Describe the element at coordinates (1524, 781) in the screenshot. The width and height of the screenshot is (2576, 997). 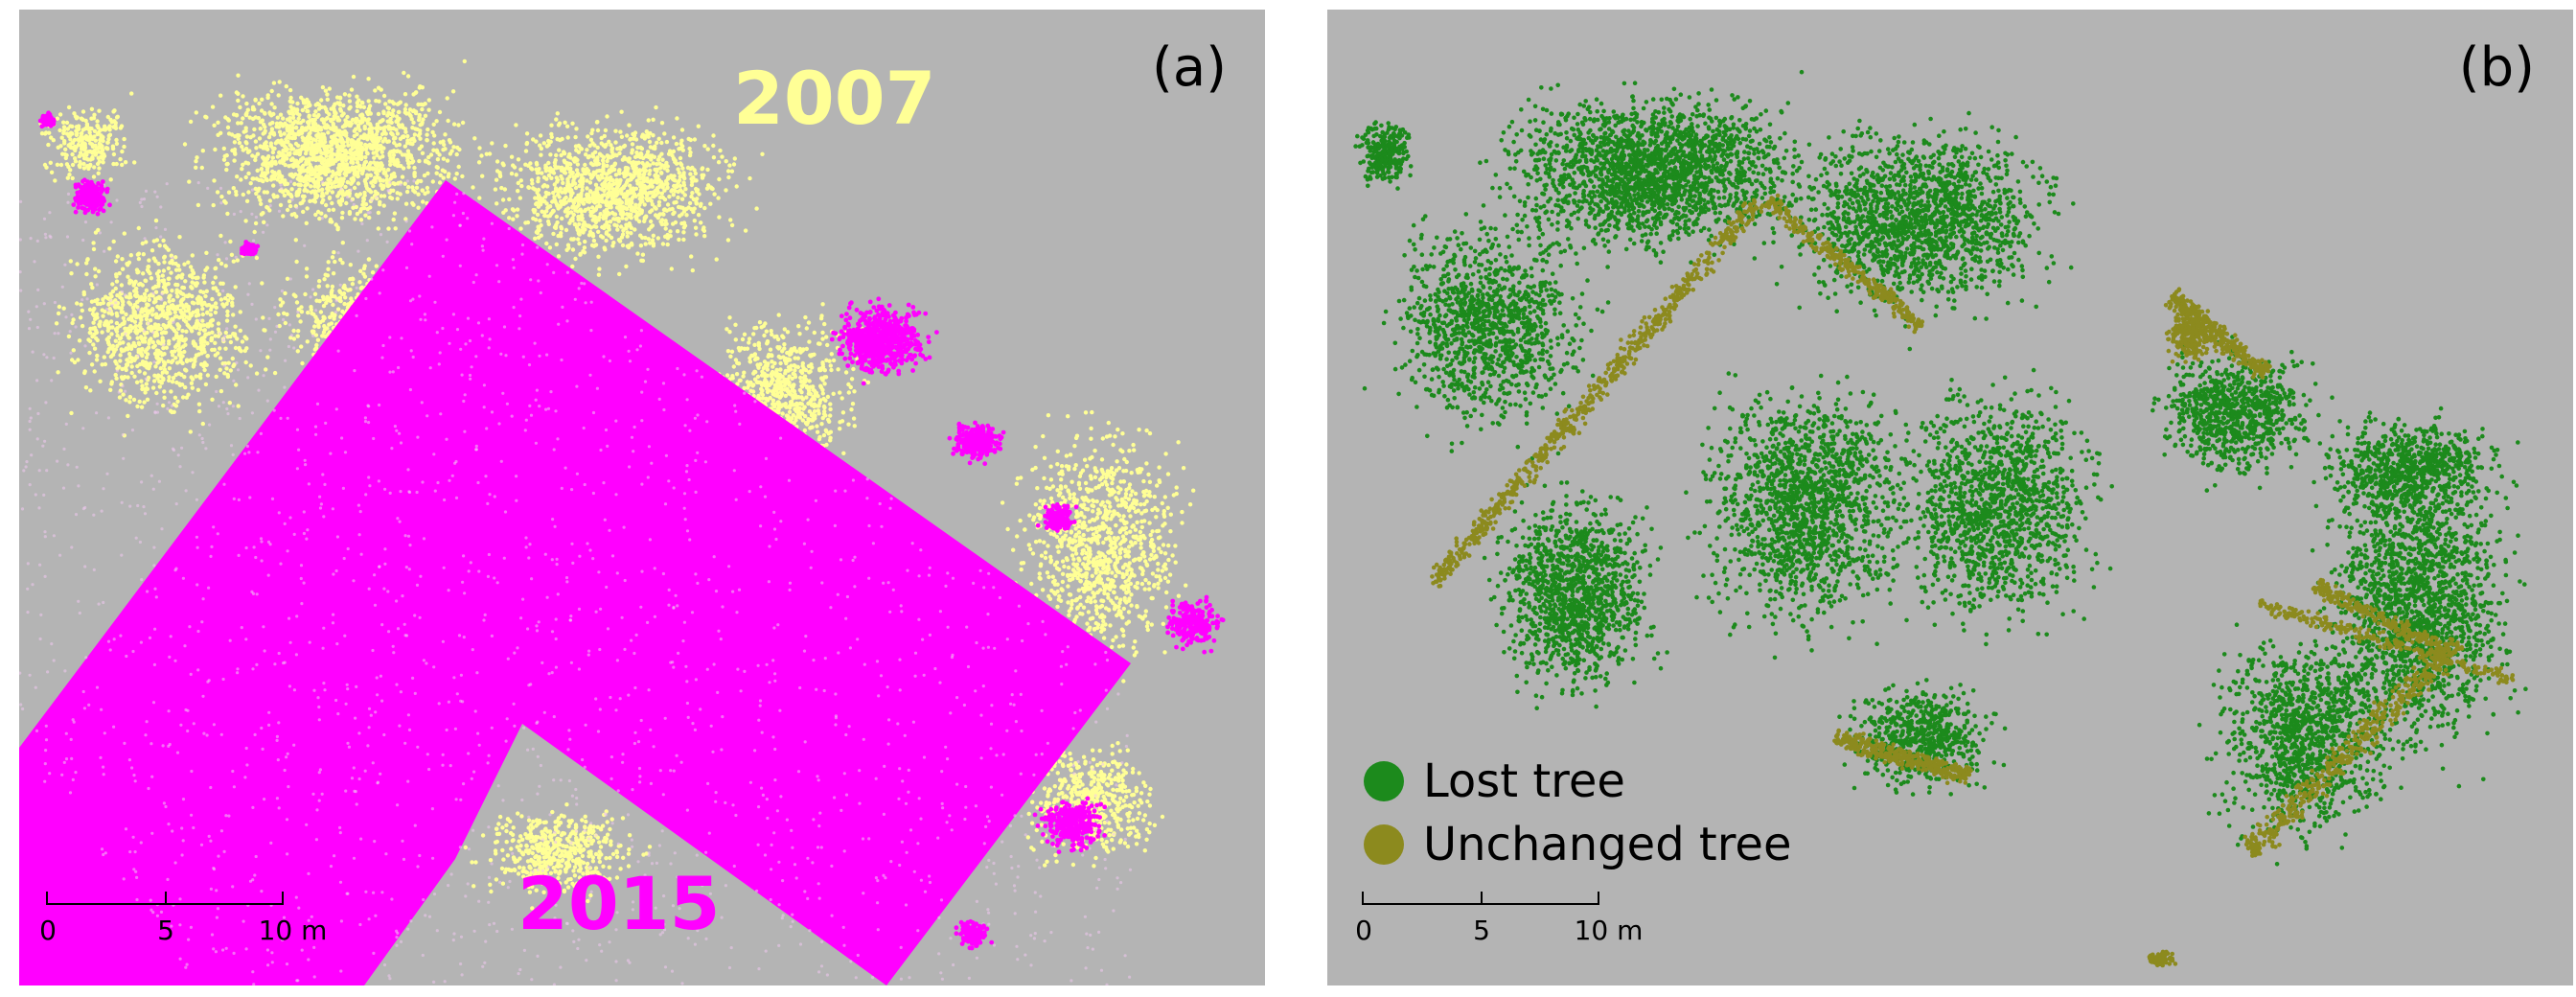
I see `legend-label-lost: Lost tree` at that location.